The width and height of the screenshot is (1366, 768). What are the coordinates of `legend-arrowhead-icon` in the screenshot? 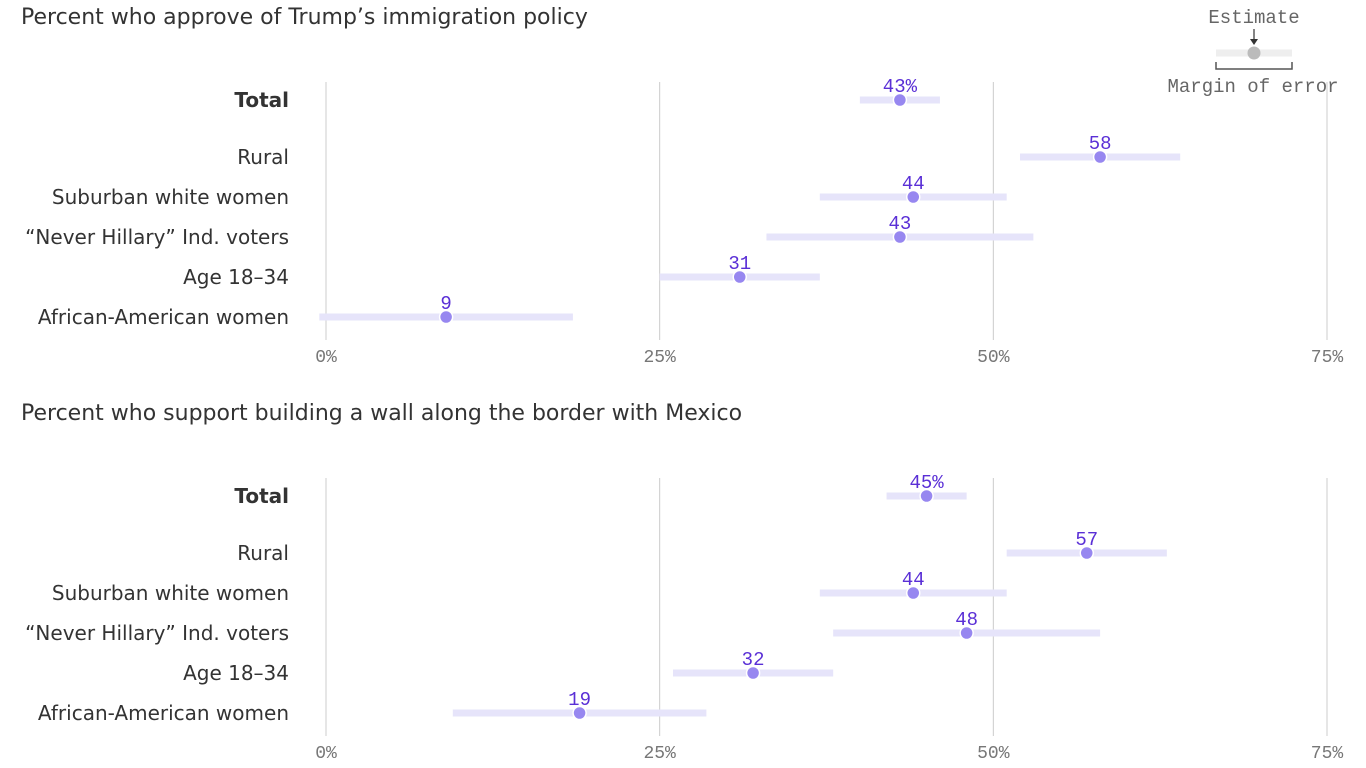 It's located at (1254, 42).